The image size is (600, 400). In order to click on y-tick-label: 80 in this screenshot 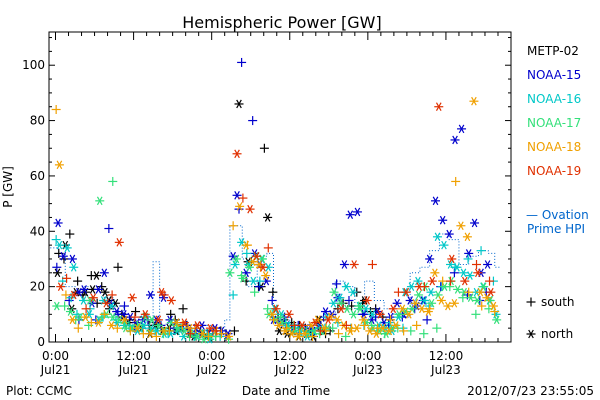, I will do `click(37, 121)`.